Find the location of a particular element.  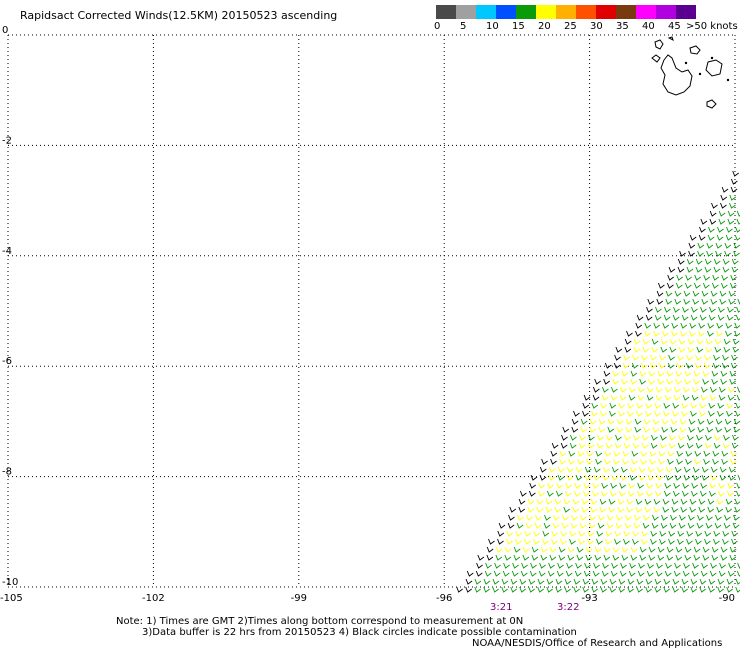

galapagos-islands is located at coordinates (690, 72).